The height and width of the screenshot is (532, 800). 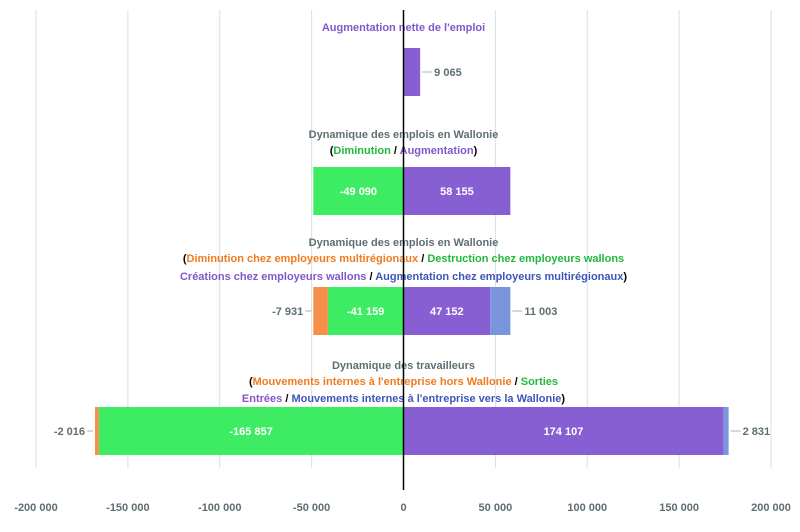 I want to click on bar-value-label: 47 152, so click(x=447, y=312).